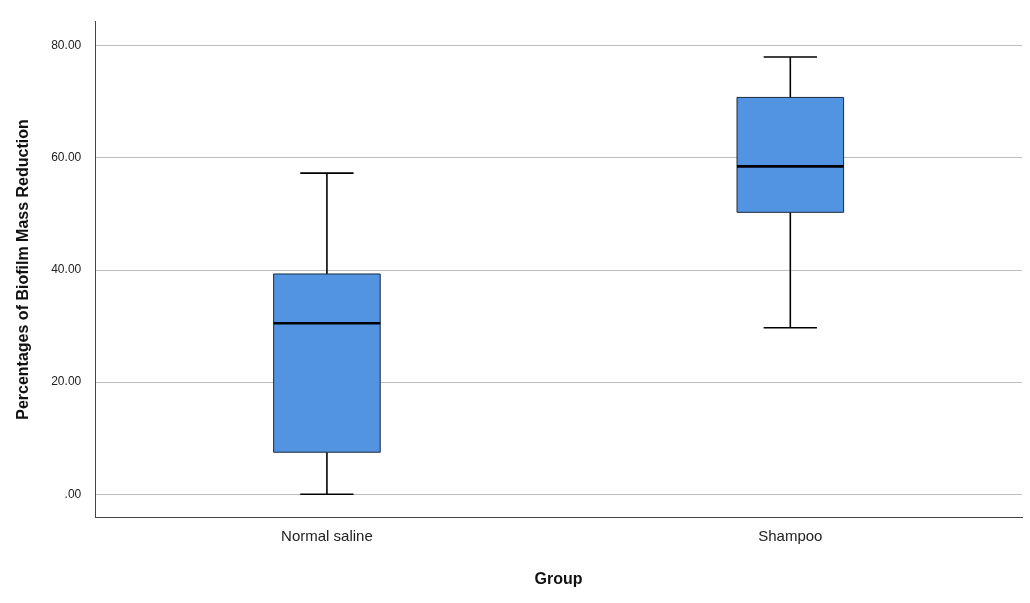 This screenshot has width=1030, height=603. I want to click on x-tick-label: Normal saline, so click(327, 535).